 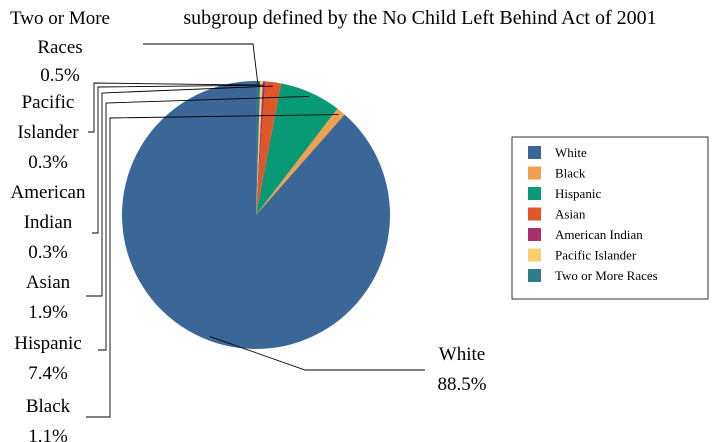 I want to click on leader-line-asian, so click(x=179, y=191).